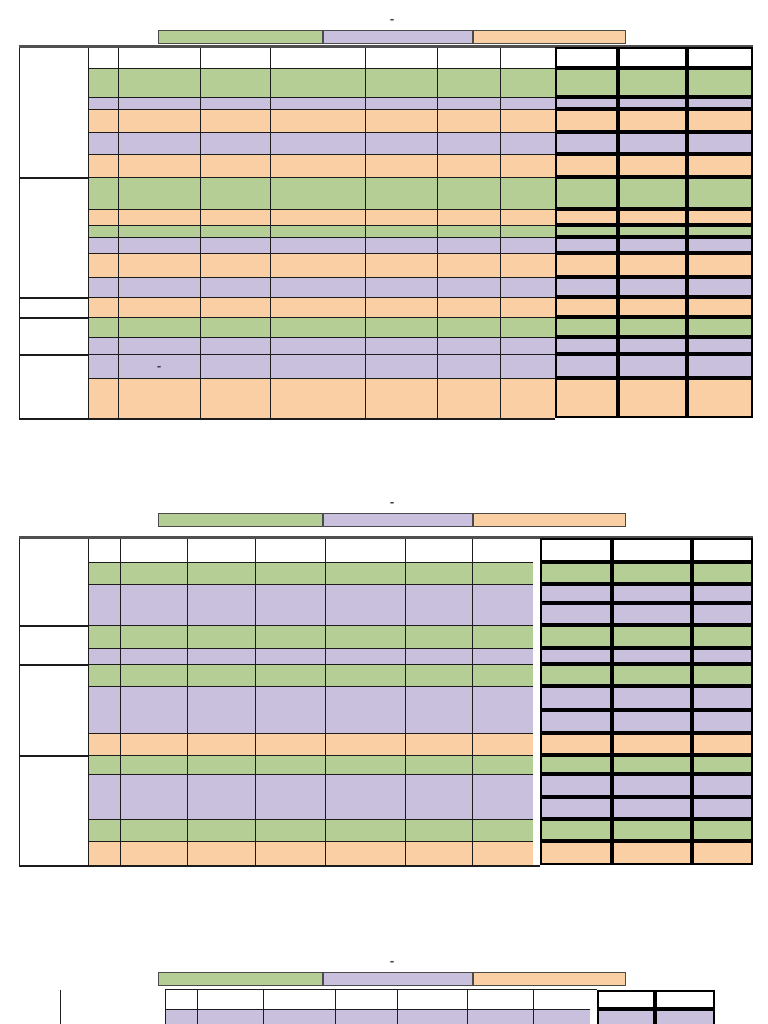  I want to click on legend-swatch-orange, so click(549, 520).